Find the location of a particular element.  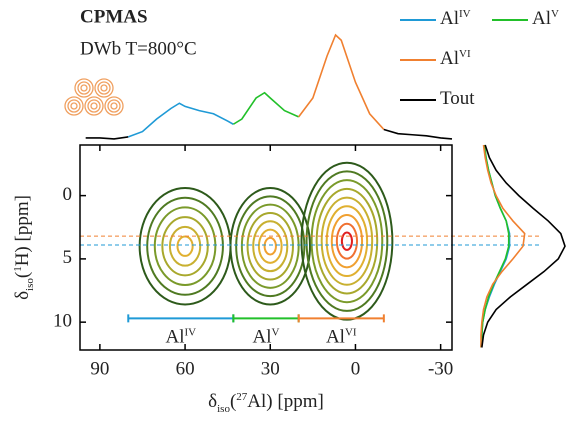

series-name: Tout is located at coordinates (457, 98).